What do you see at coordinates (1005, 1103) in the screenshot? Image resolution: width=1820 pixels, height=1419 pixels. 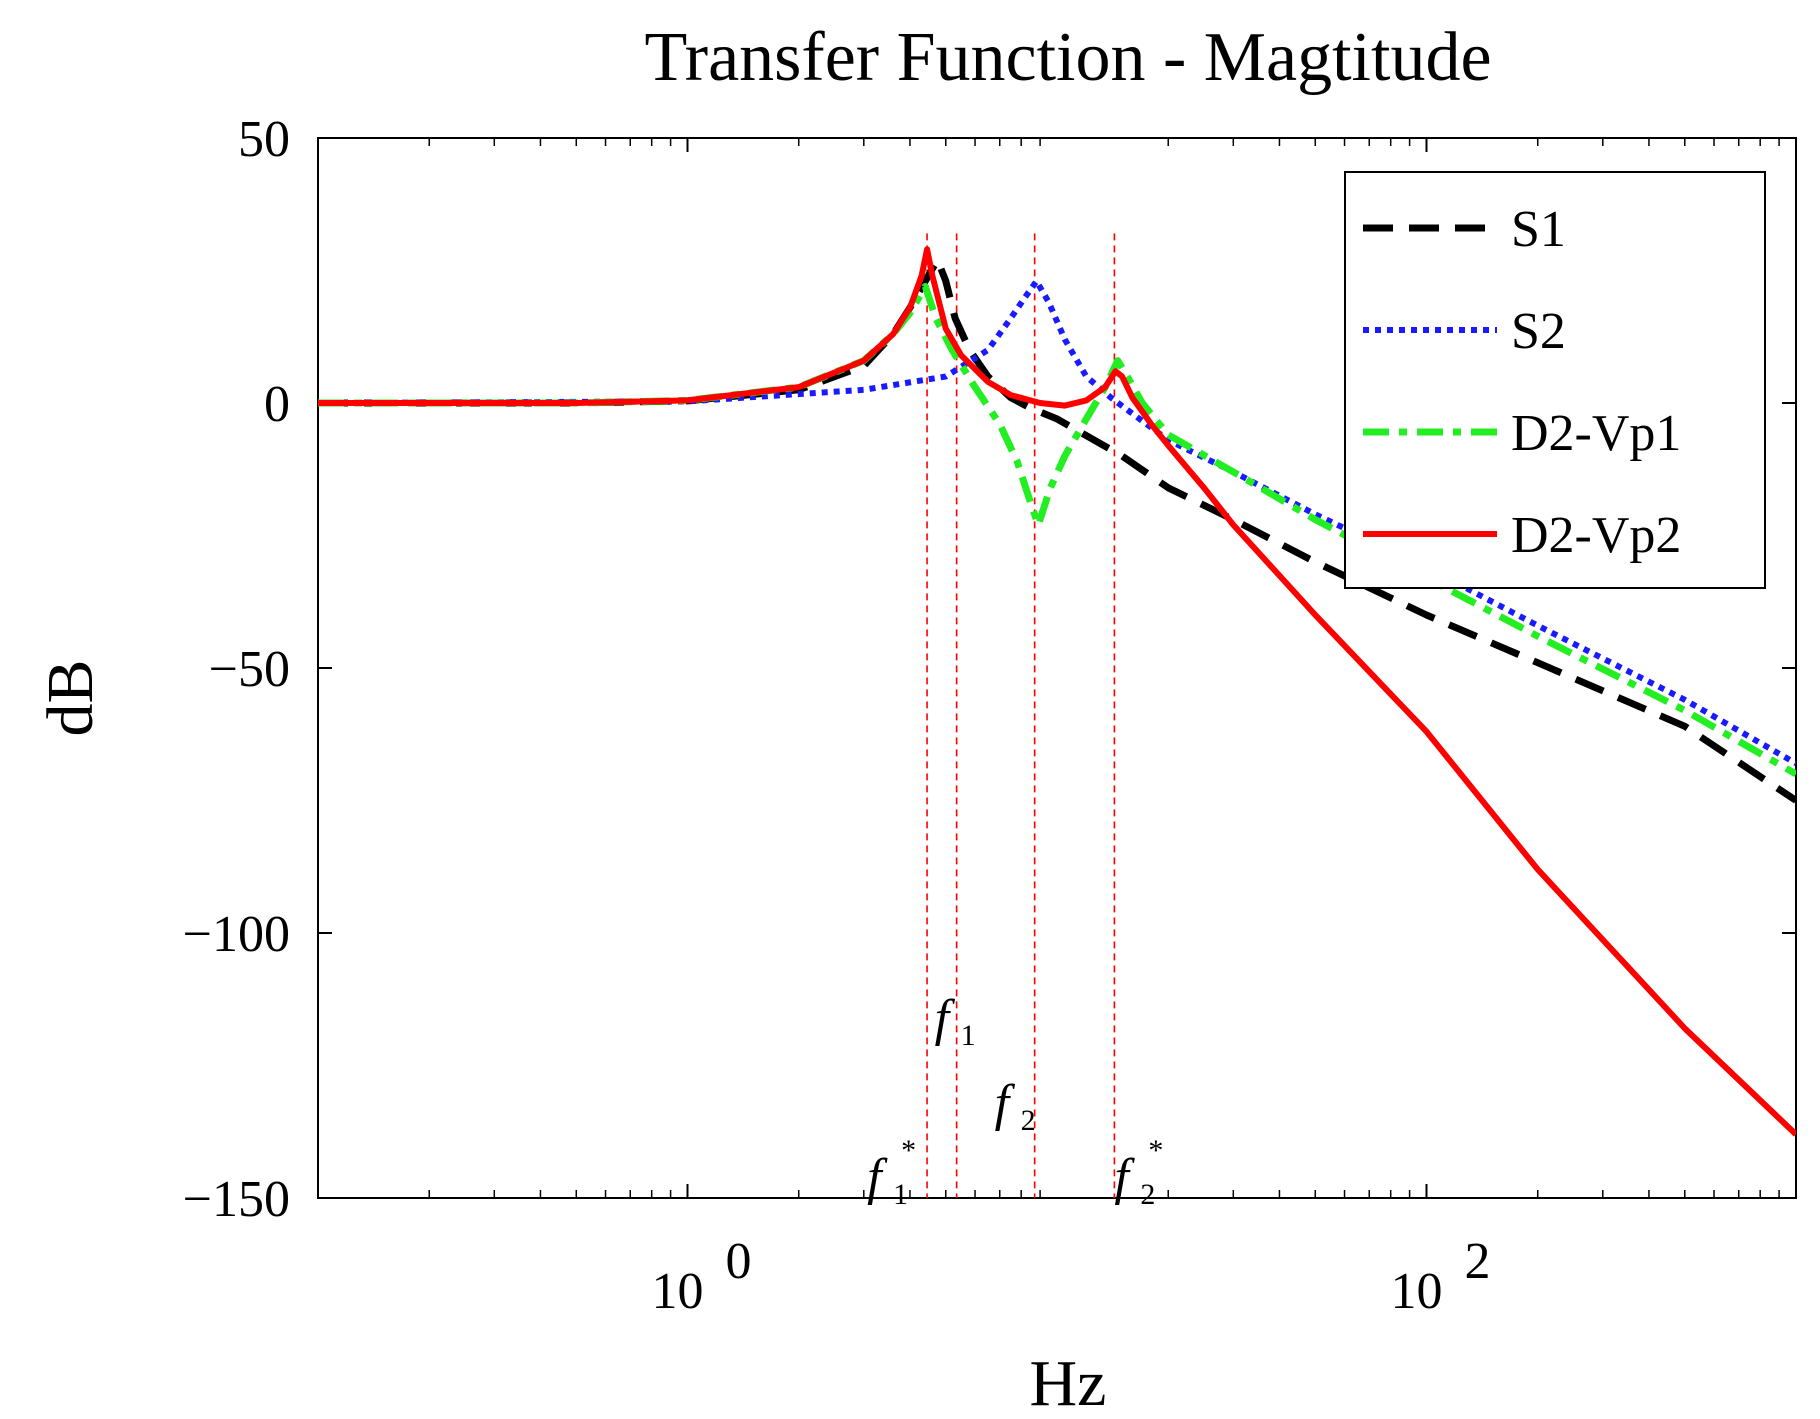 I see `annotation-label-f2: f` at bounding box center [1005, 1103].